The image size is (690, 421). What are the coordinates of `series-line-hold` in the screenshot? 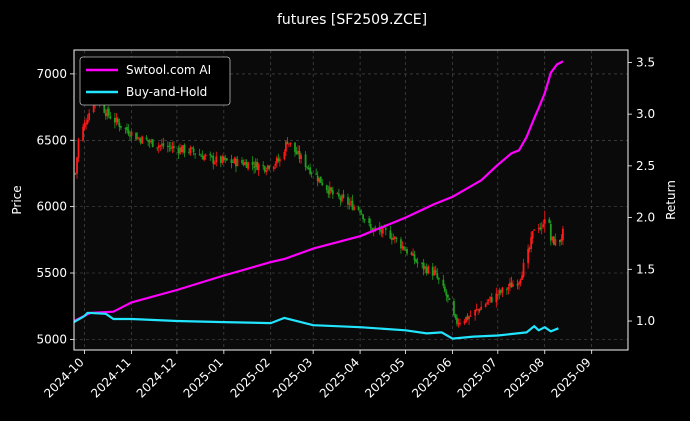 It's located at (316, 325).